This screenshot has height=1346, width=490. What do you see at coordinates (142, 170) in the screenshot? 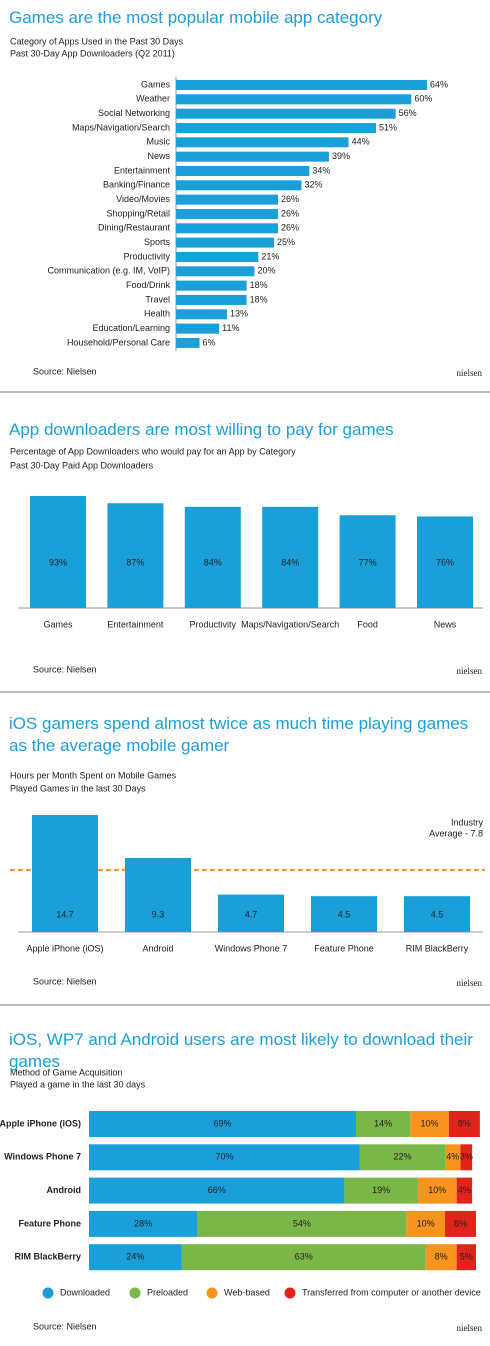
I see `category-label: Entertainment` at bounding box center [142, 170].